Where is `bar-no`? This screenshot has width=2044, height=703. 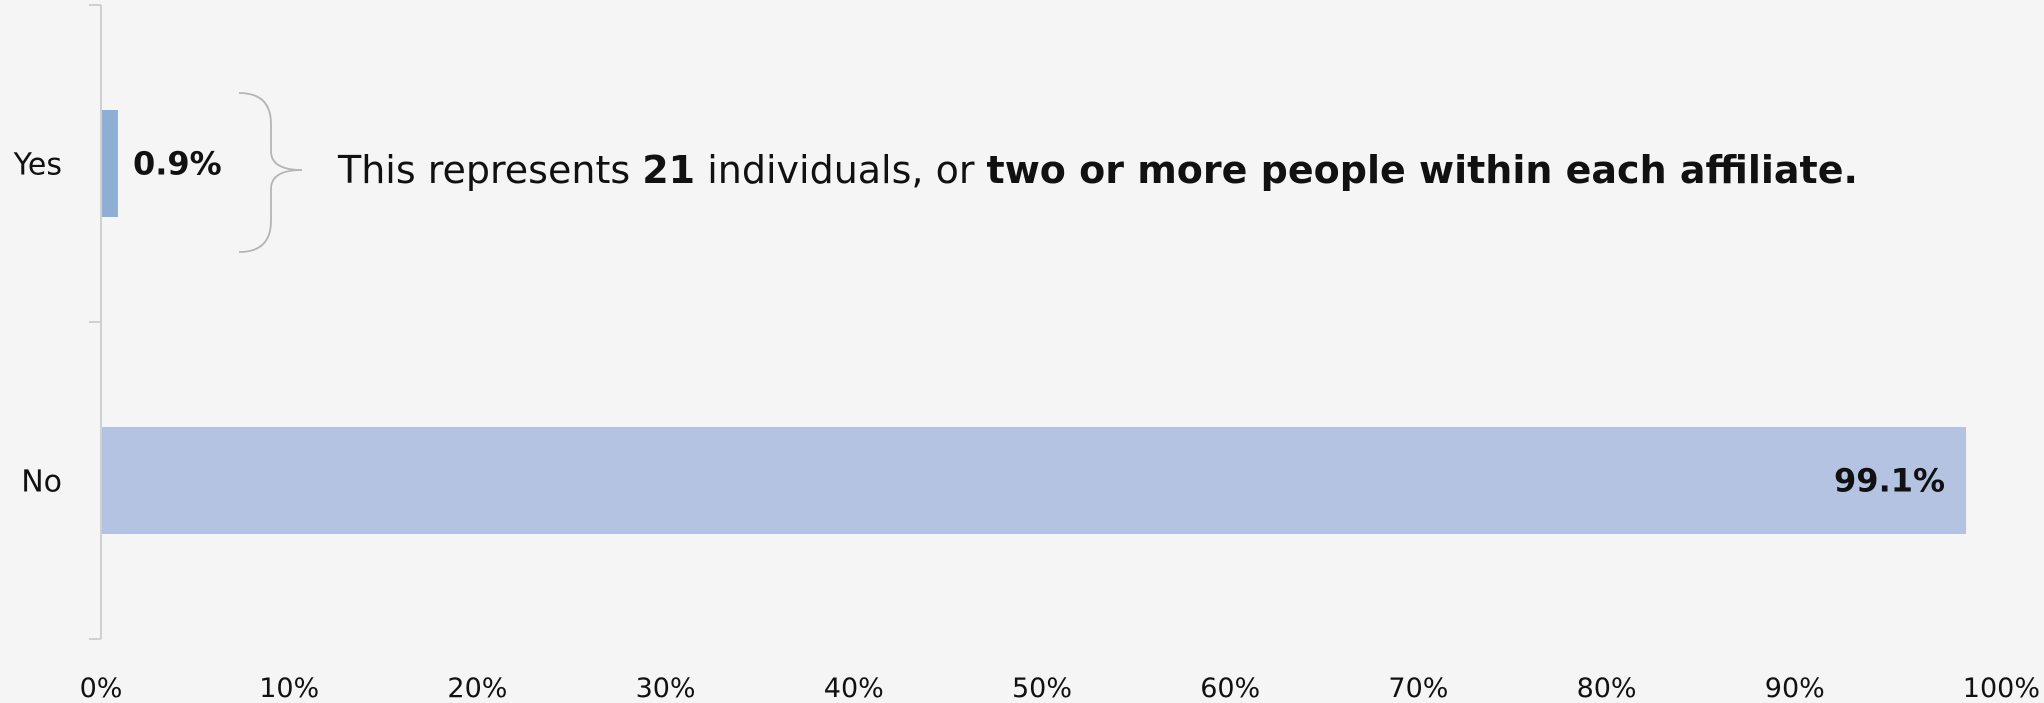 bar-no is located at coordinates (1034, 480).